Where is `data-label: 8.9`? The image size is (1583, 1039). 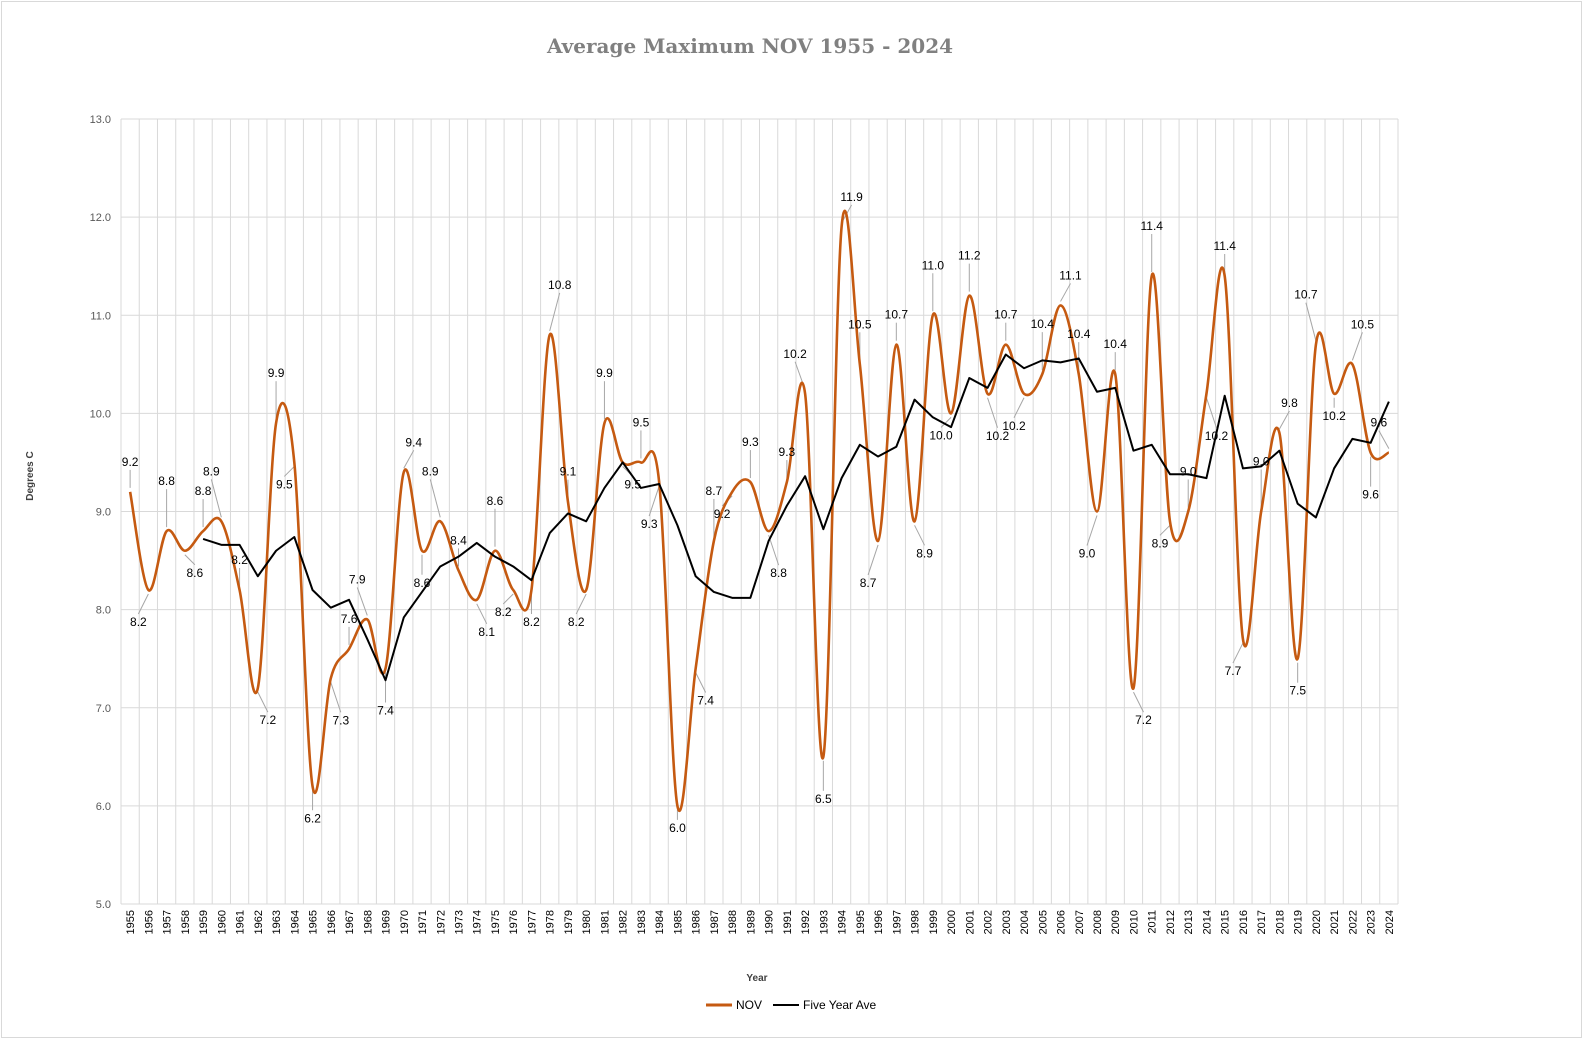 data-label: 8.9 is located at coordinates (924, 553).